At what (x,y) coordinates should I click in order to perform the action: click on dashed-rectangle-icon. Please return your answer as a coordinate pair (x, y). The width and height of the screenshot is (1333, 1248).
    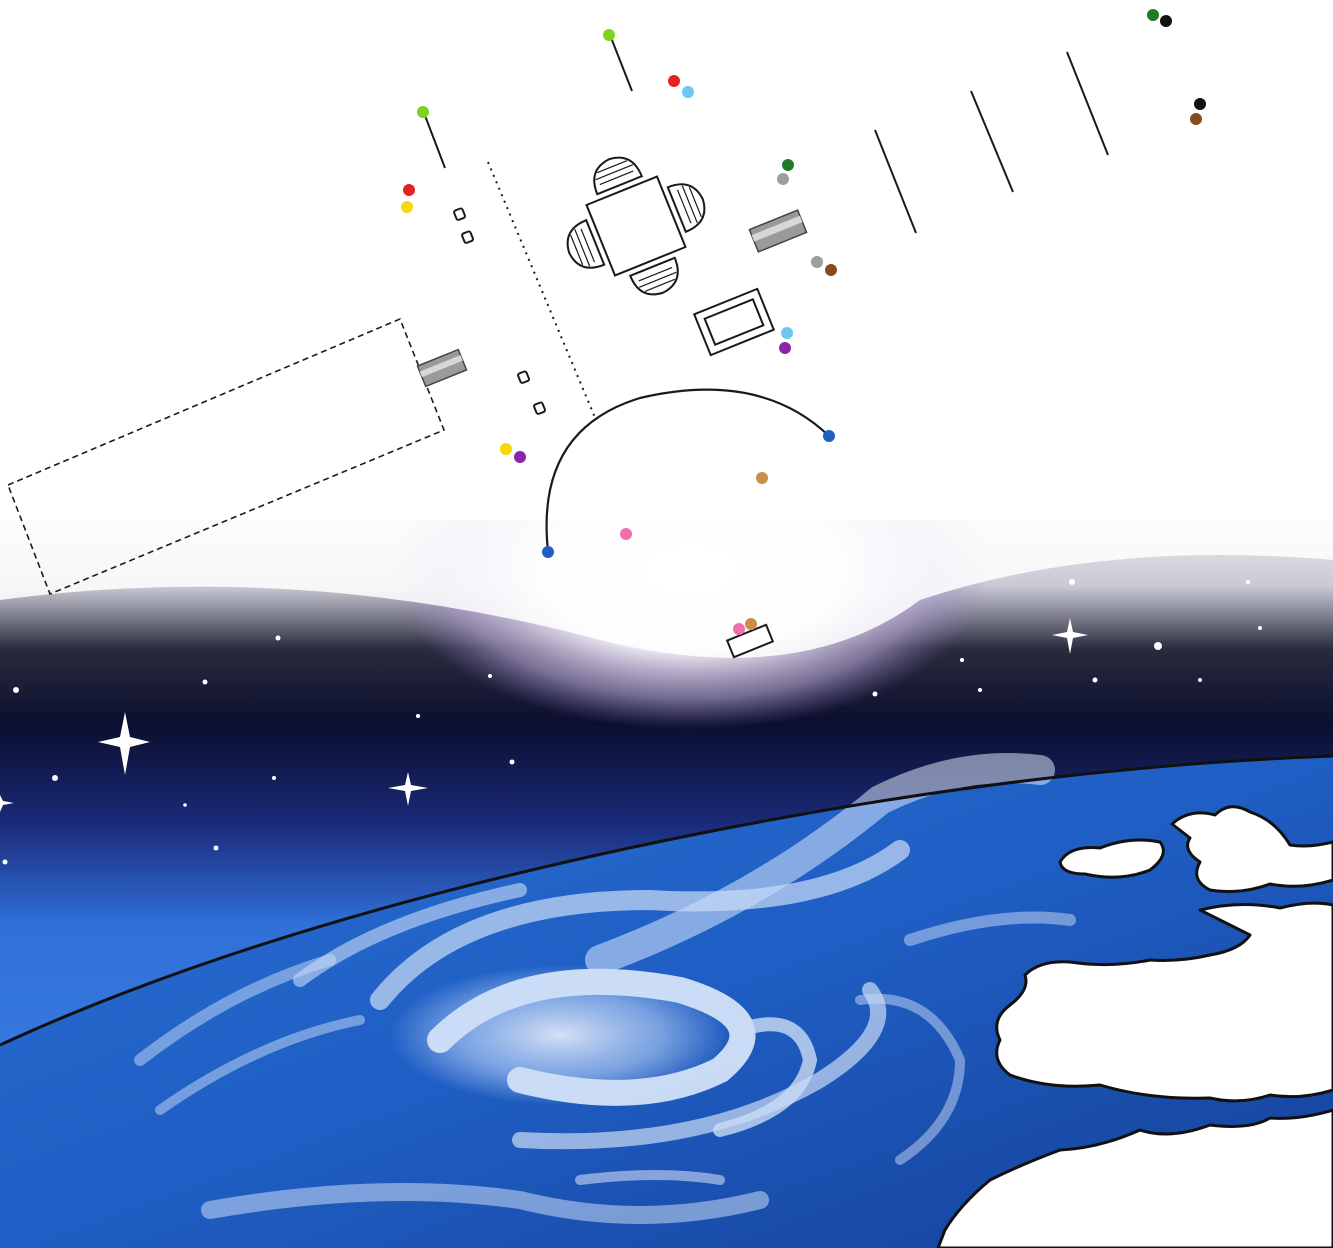
    Looking at the image, I should click on (226, 456).